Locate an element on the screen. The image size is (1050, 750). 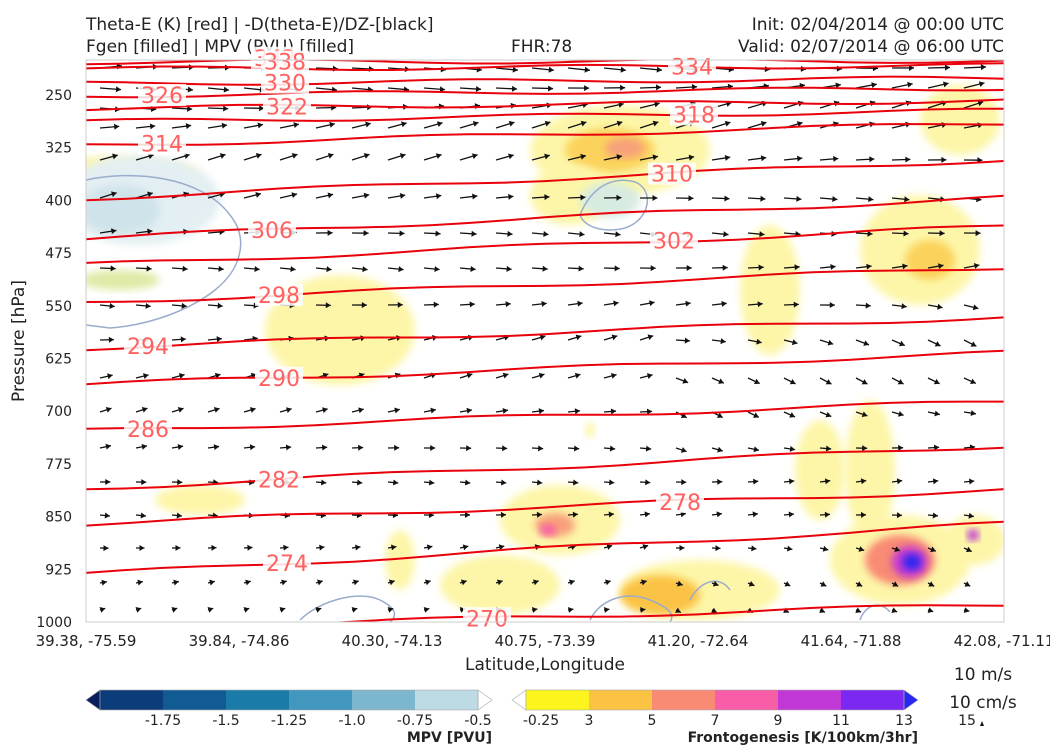
wind-ref-label-cms: 10 cm/s is located at coordinates (983, 703).